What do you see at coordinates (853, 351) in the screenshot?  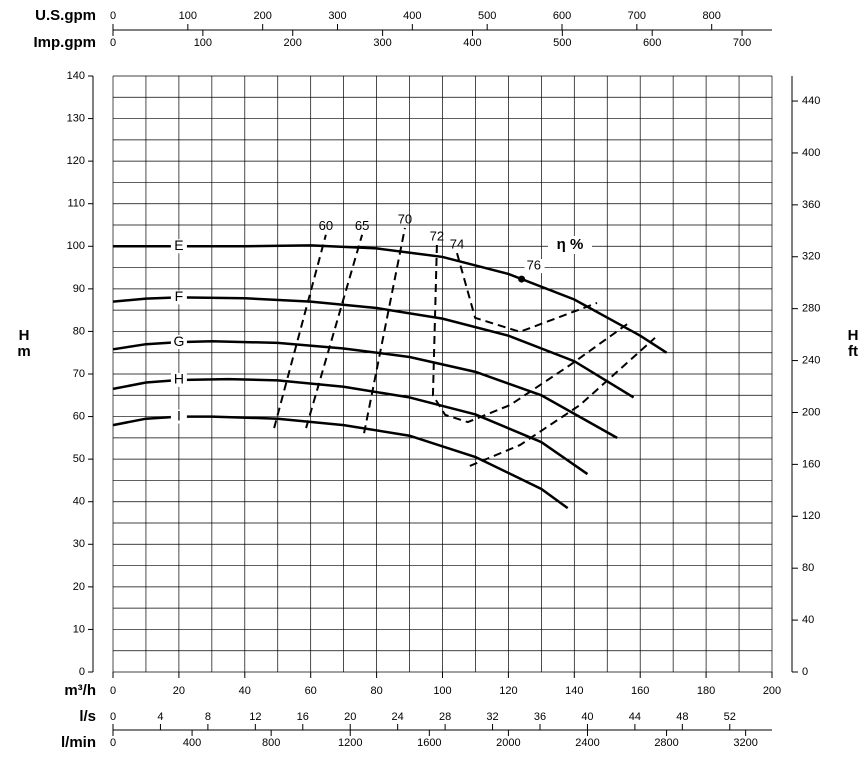 I see `y2-unit: ft` at bounding box center [853, 351].